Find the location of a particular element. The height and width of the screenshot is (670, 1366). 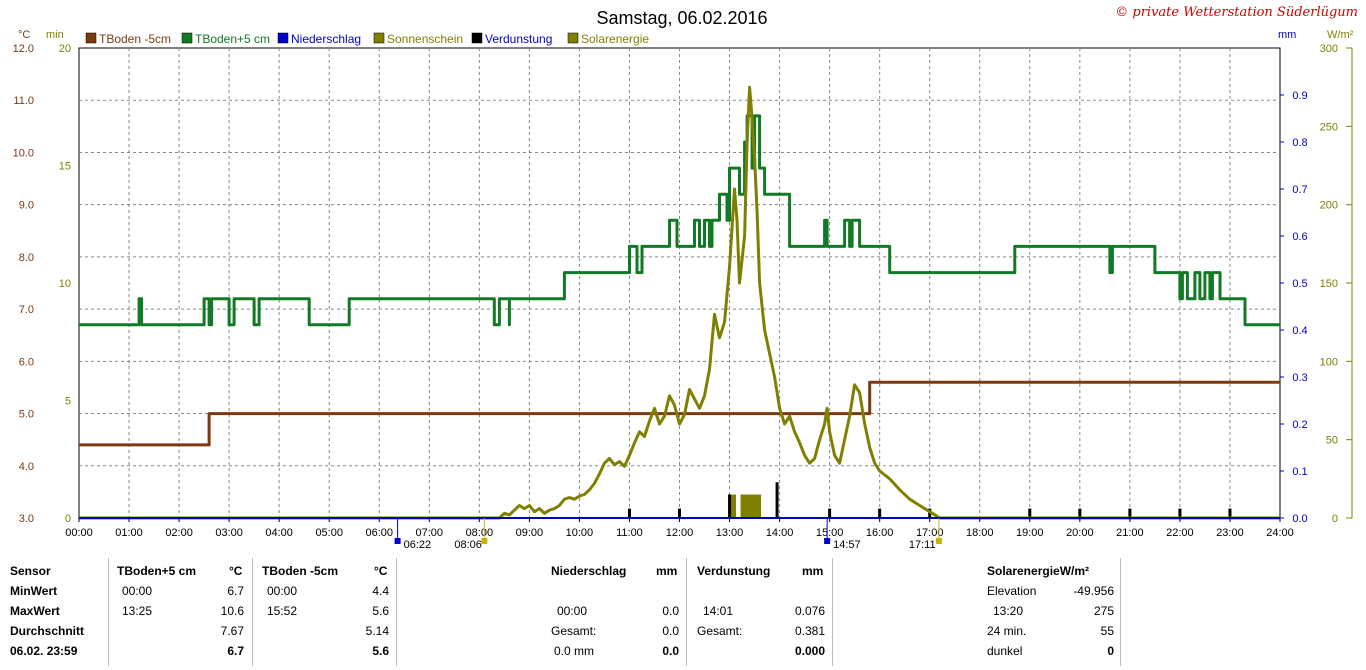

wm2-tick-label: 100 is located at coordinates (1329, 362).